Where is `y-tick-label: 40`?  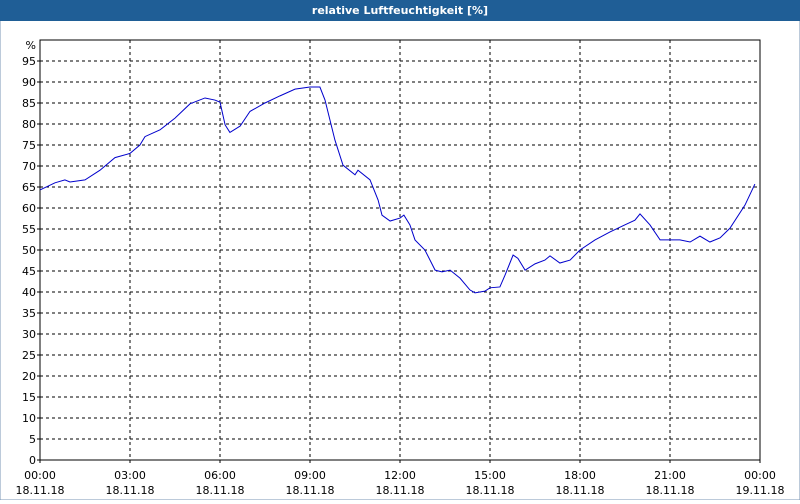
y-tick-label: 40 is located at coordinates (29, 292).